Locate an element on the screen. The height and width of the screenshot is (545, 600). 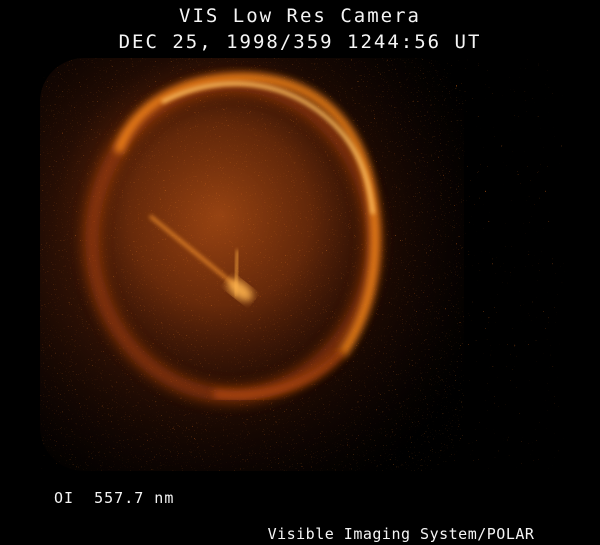
auroral-bright-spot is located at coordinates (240, 290).